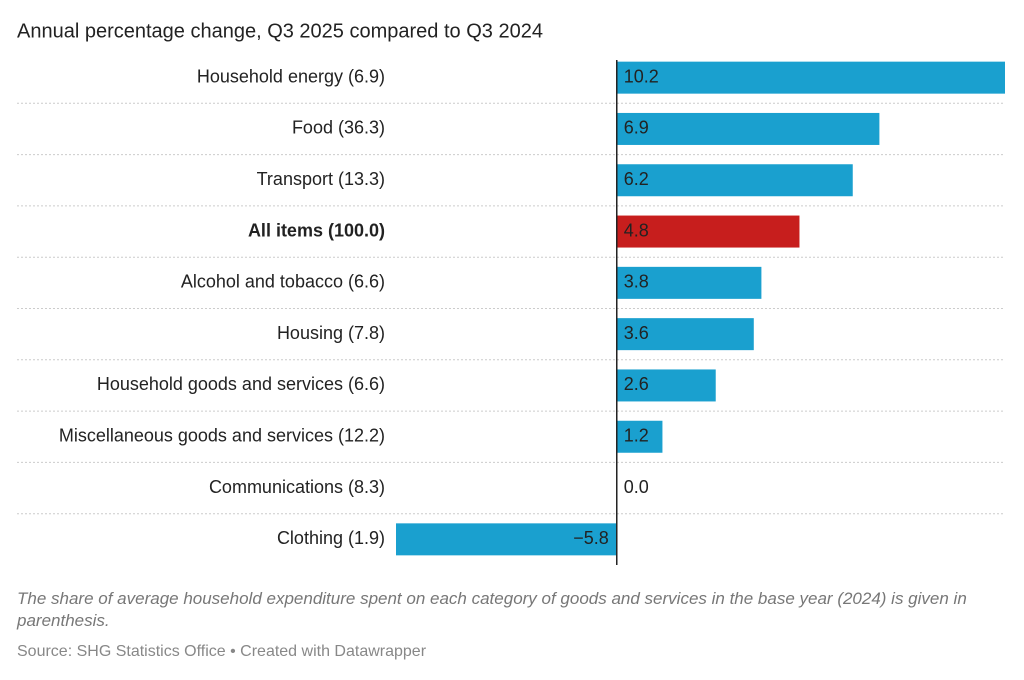  What do you see at coordinates (641, 76) in the screenshot?
I see `value-label: 10.2` at bounding box center [641, 76].